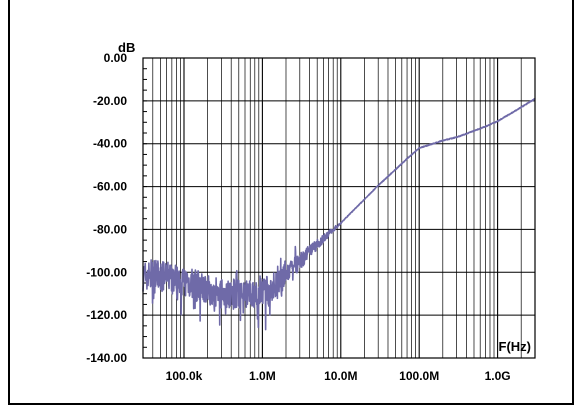 Image resolution: width=579 pixels, height=409 pixels. Describe the element at coordinates (262, 376) in the screenshot. I see `x-tick-label: 1.0M` at that location.